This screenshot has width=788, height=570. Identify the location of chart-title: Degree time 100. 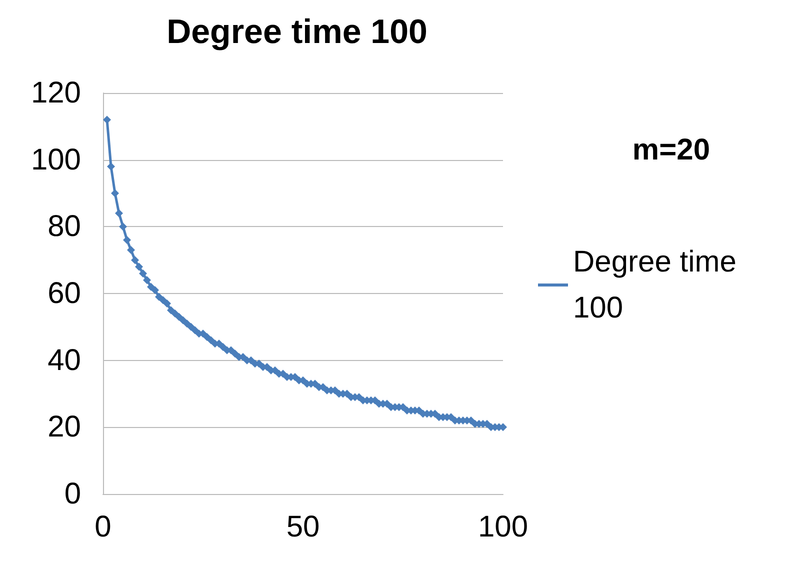
(297, 32).